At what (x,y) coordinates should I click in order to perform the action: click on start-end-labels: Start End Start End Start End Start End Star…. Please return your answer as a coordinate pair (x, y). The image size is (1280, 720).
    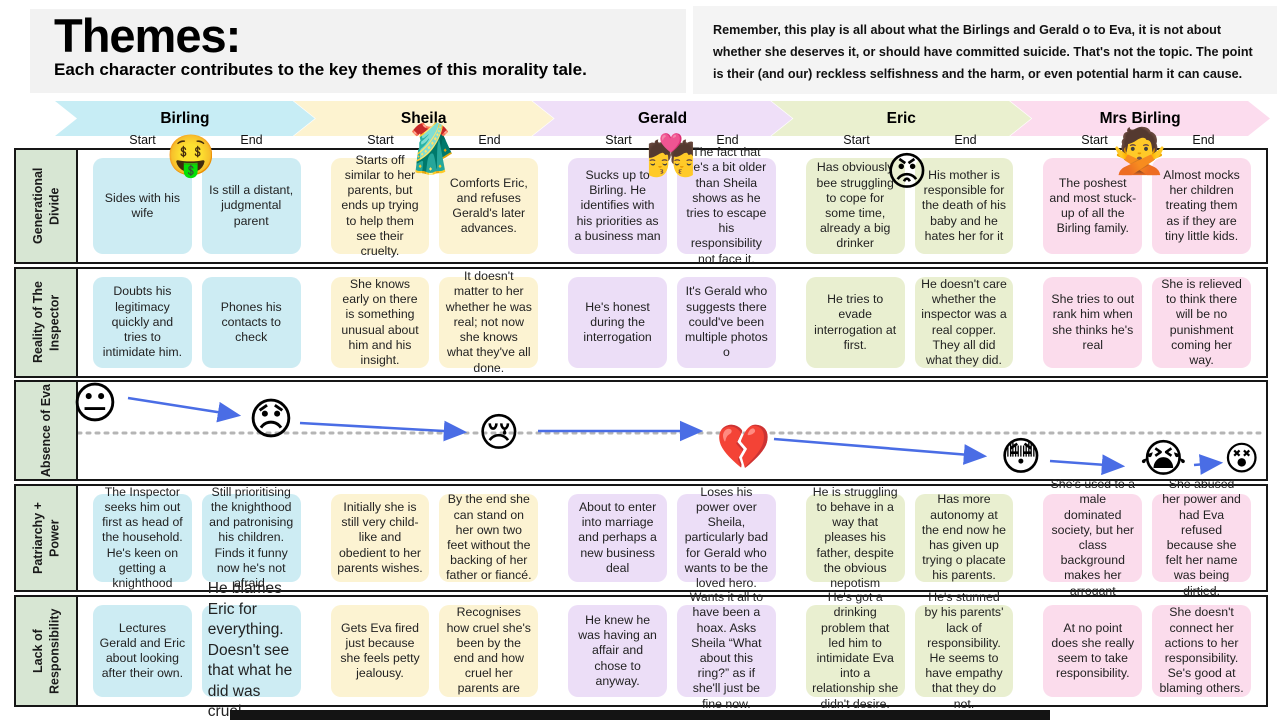
    Looking at the image, I should click on (673, 140).